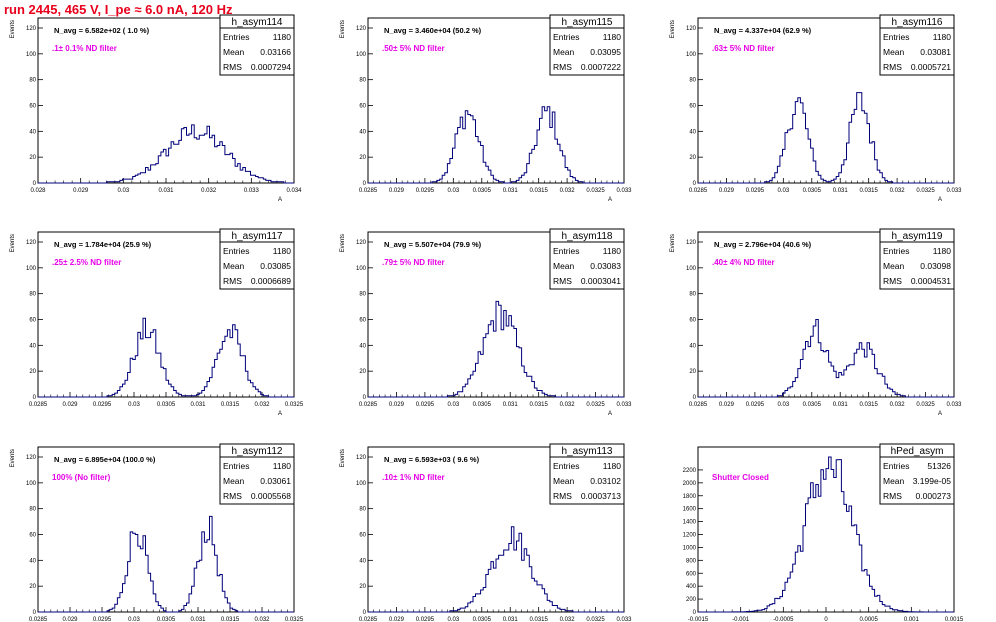 This screenshot has height=622, width=996. I want to click on stats-value-rms: 0.0005568, so click(271, 496).